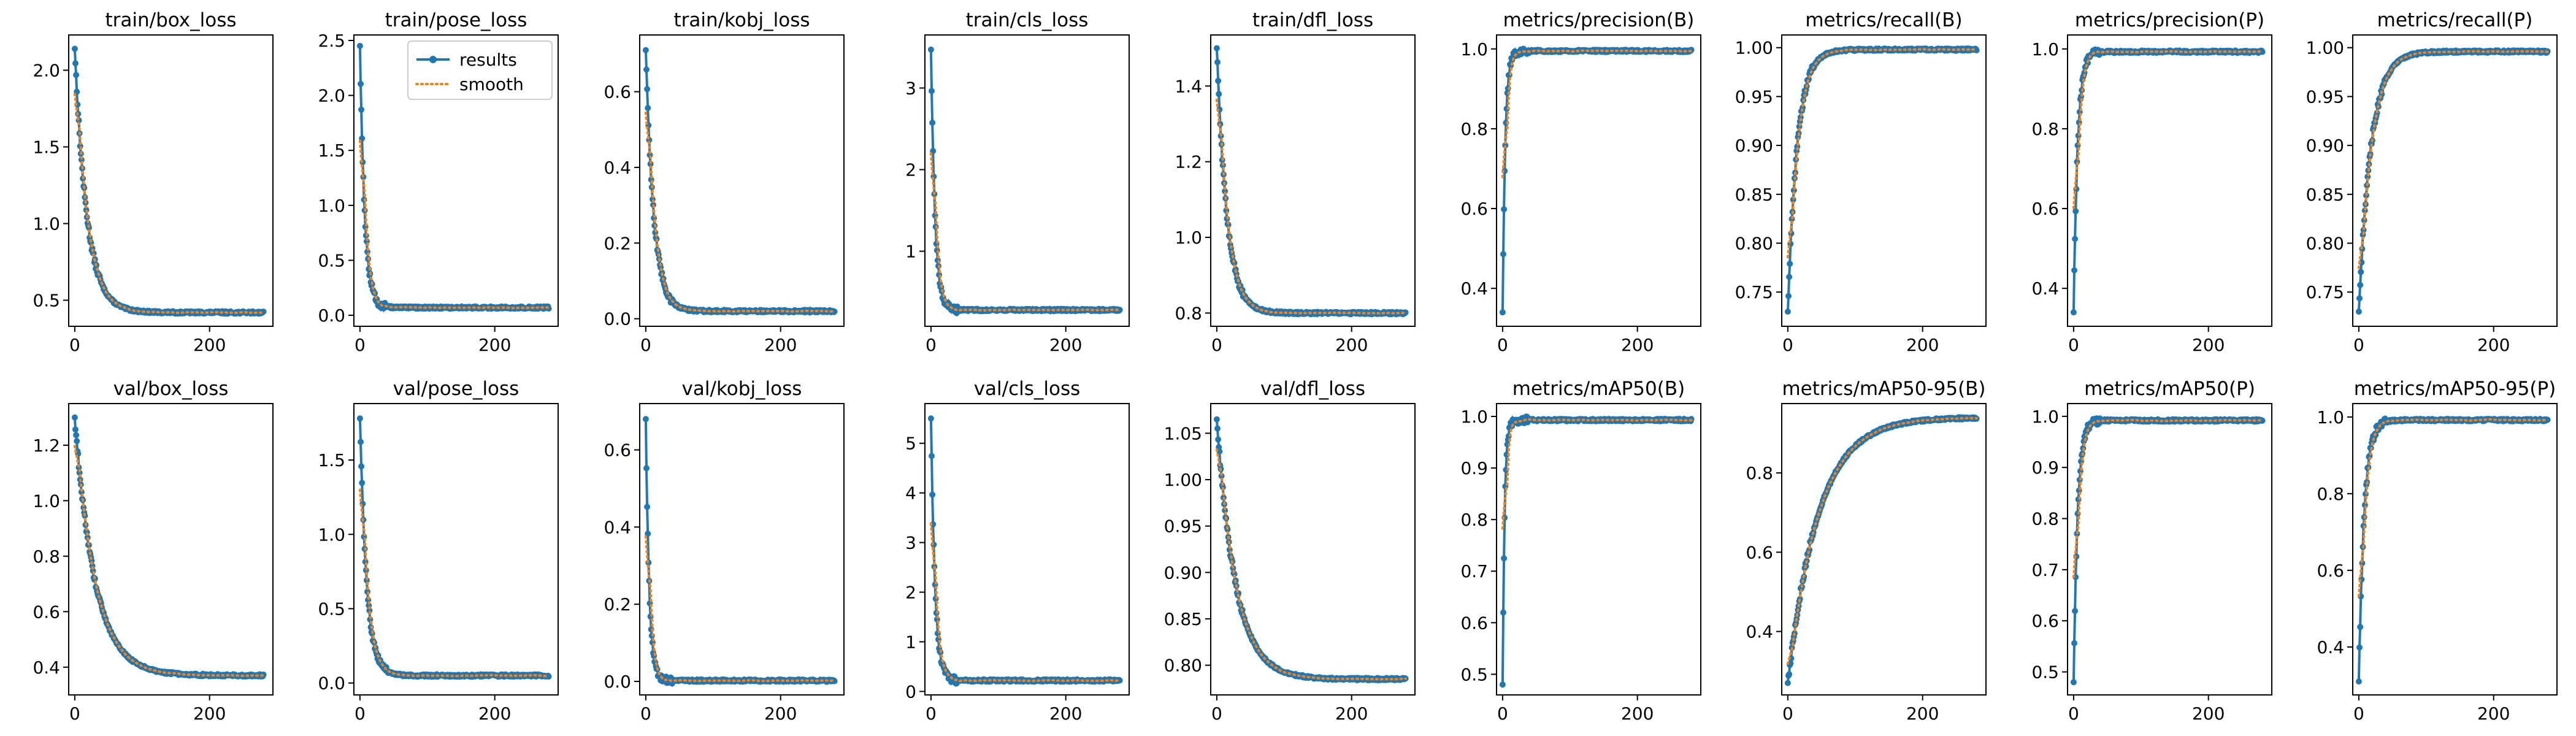 Image resolution: width=2576 pixels, height=736 pixels. What do you see at coordinates (171, 389) in the screenshot?
I see `subplot-title: val/box_loss` at bounding box center [171, 389].